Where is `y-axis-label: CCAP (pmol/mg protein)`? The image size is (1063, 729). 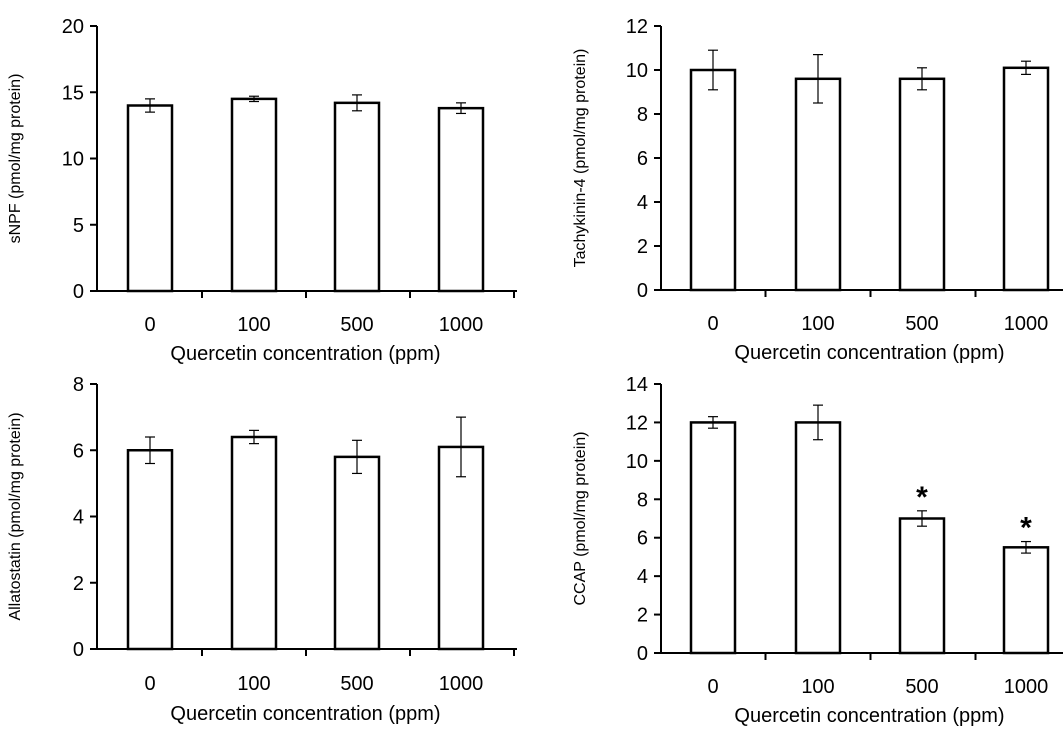
y-axis-label: CCAP (pmol/mg protein) is located at coordinates (580, 519).